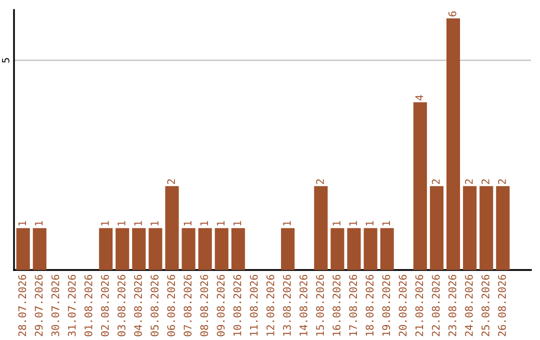  I want to click on x-tick-label: 21.08.2026, so click(419, 305).